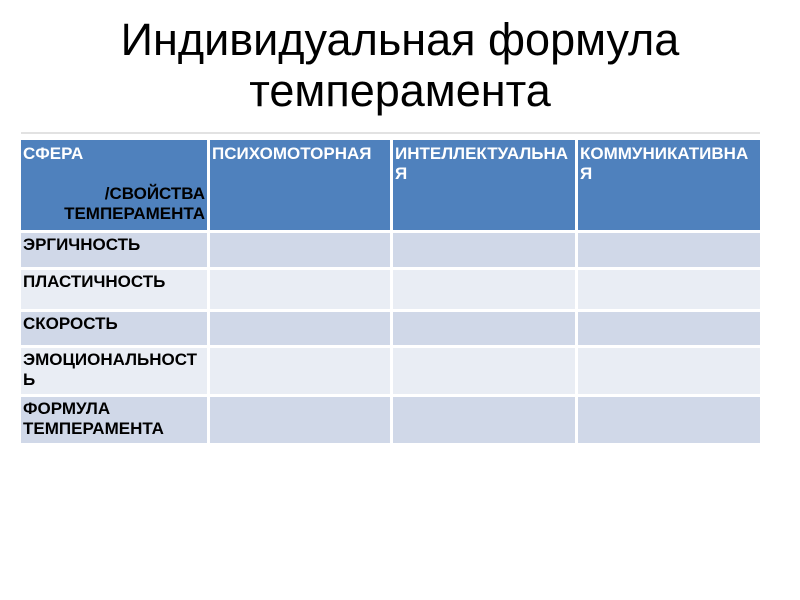 The width and height of the screenshot is (800, 600). What do you see at coordinates (484, 328) in the screenshot?
I see `empty-cell-skorost-intellectual` at bounding box center [484, 328].